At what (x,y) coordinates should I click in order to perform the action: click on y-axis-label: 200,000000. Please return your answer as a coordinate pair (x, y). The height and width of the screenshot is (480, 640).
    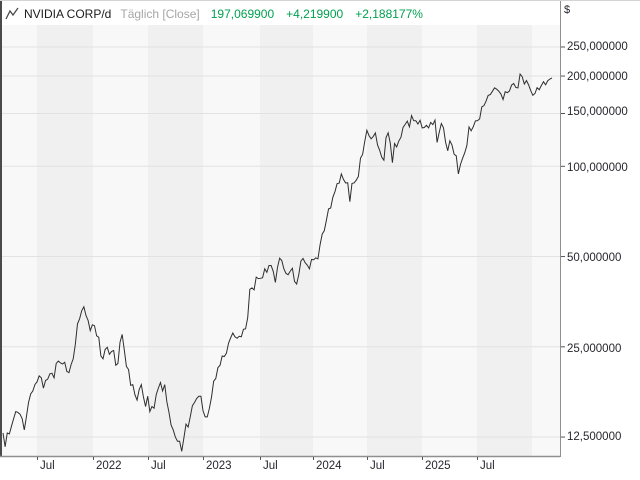
    Looking at the image, I should click on (597, 77).